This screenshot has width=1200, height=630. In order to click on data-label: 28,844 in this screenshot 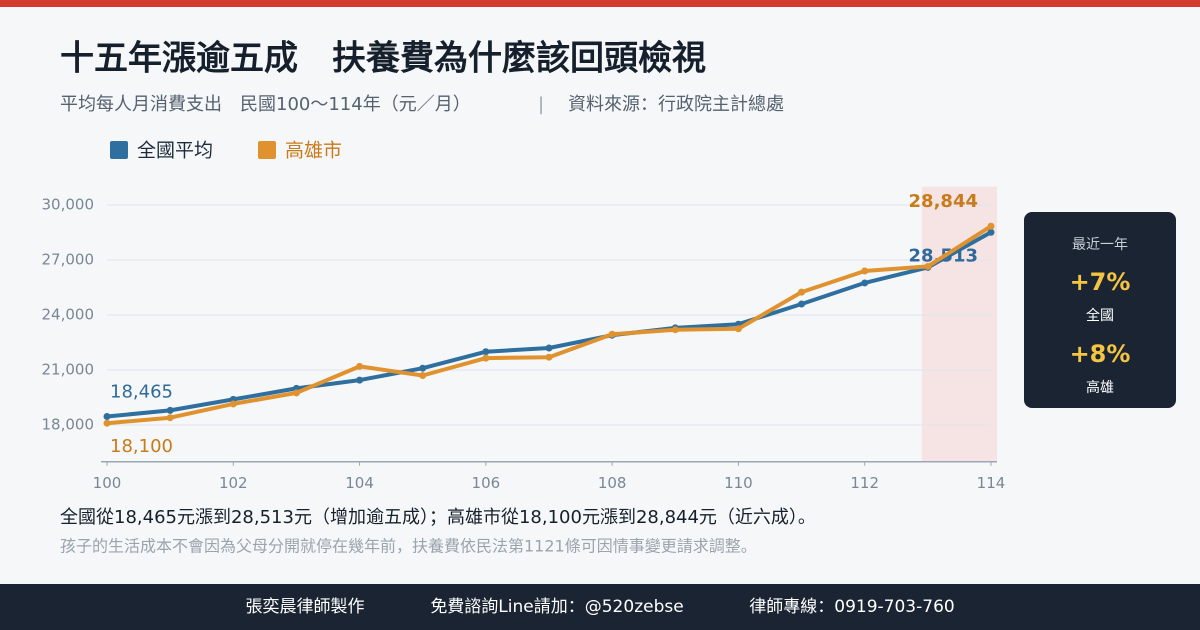, I will do `click(943, 201)`.